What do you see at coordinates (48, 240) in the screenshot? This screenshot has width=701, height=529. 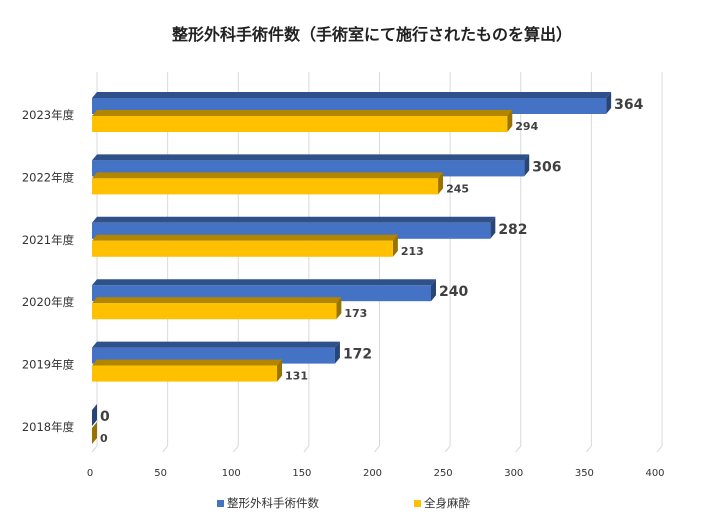 I see `category-label: 2021年度` at bounding box center [48, 240].